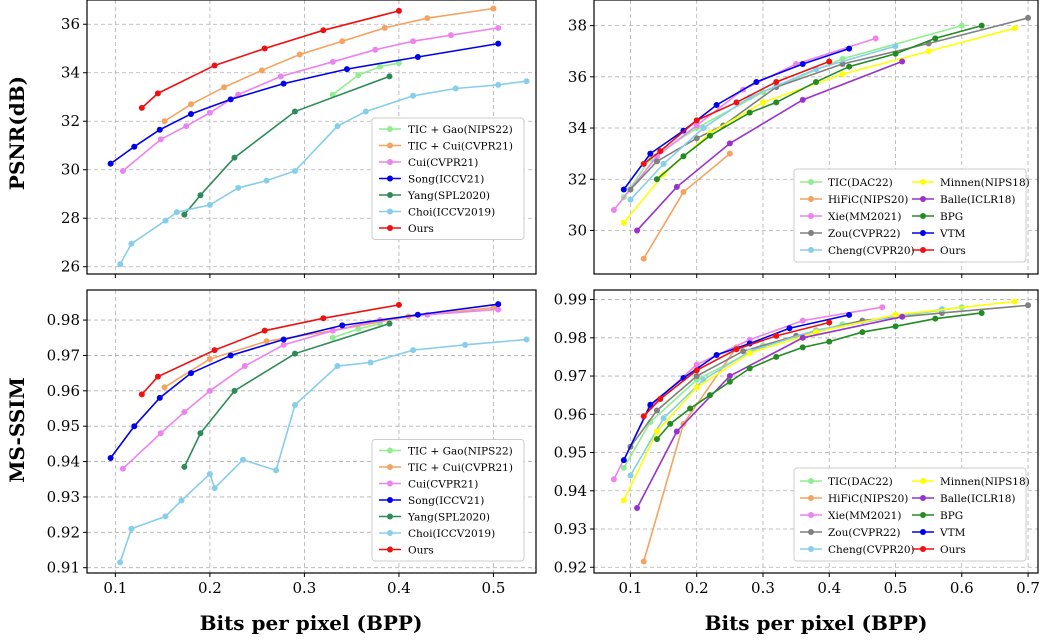 The width and height of the screenshot is (1042, 640). I want to click on data-point-zou-cvpr22, so click(1028, 305).